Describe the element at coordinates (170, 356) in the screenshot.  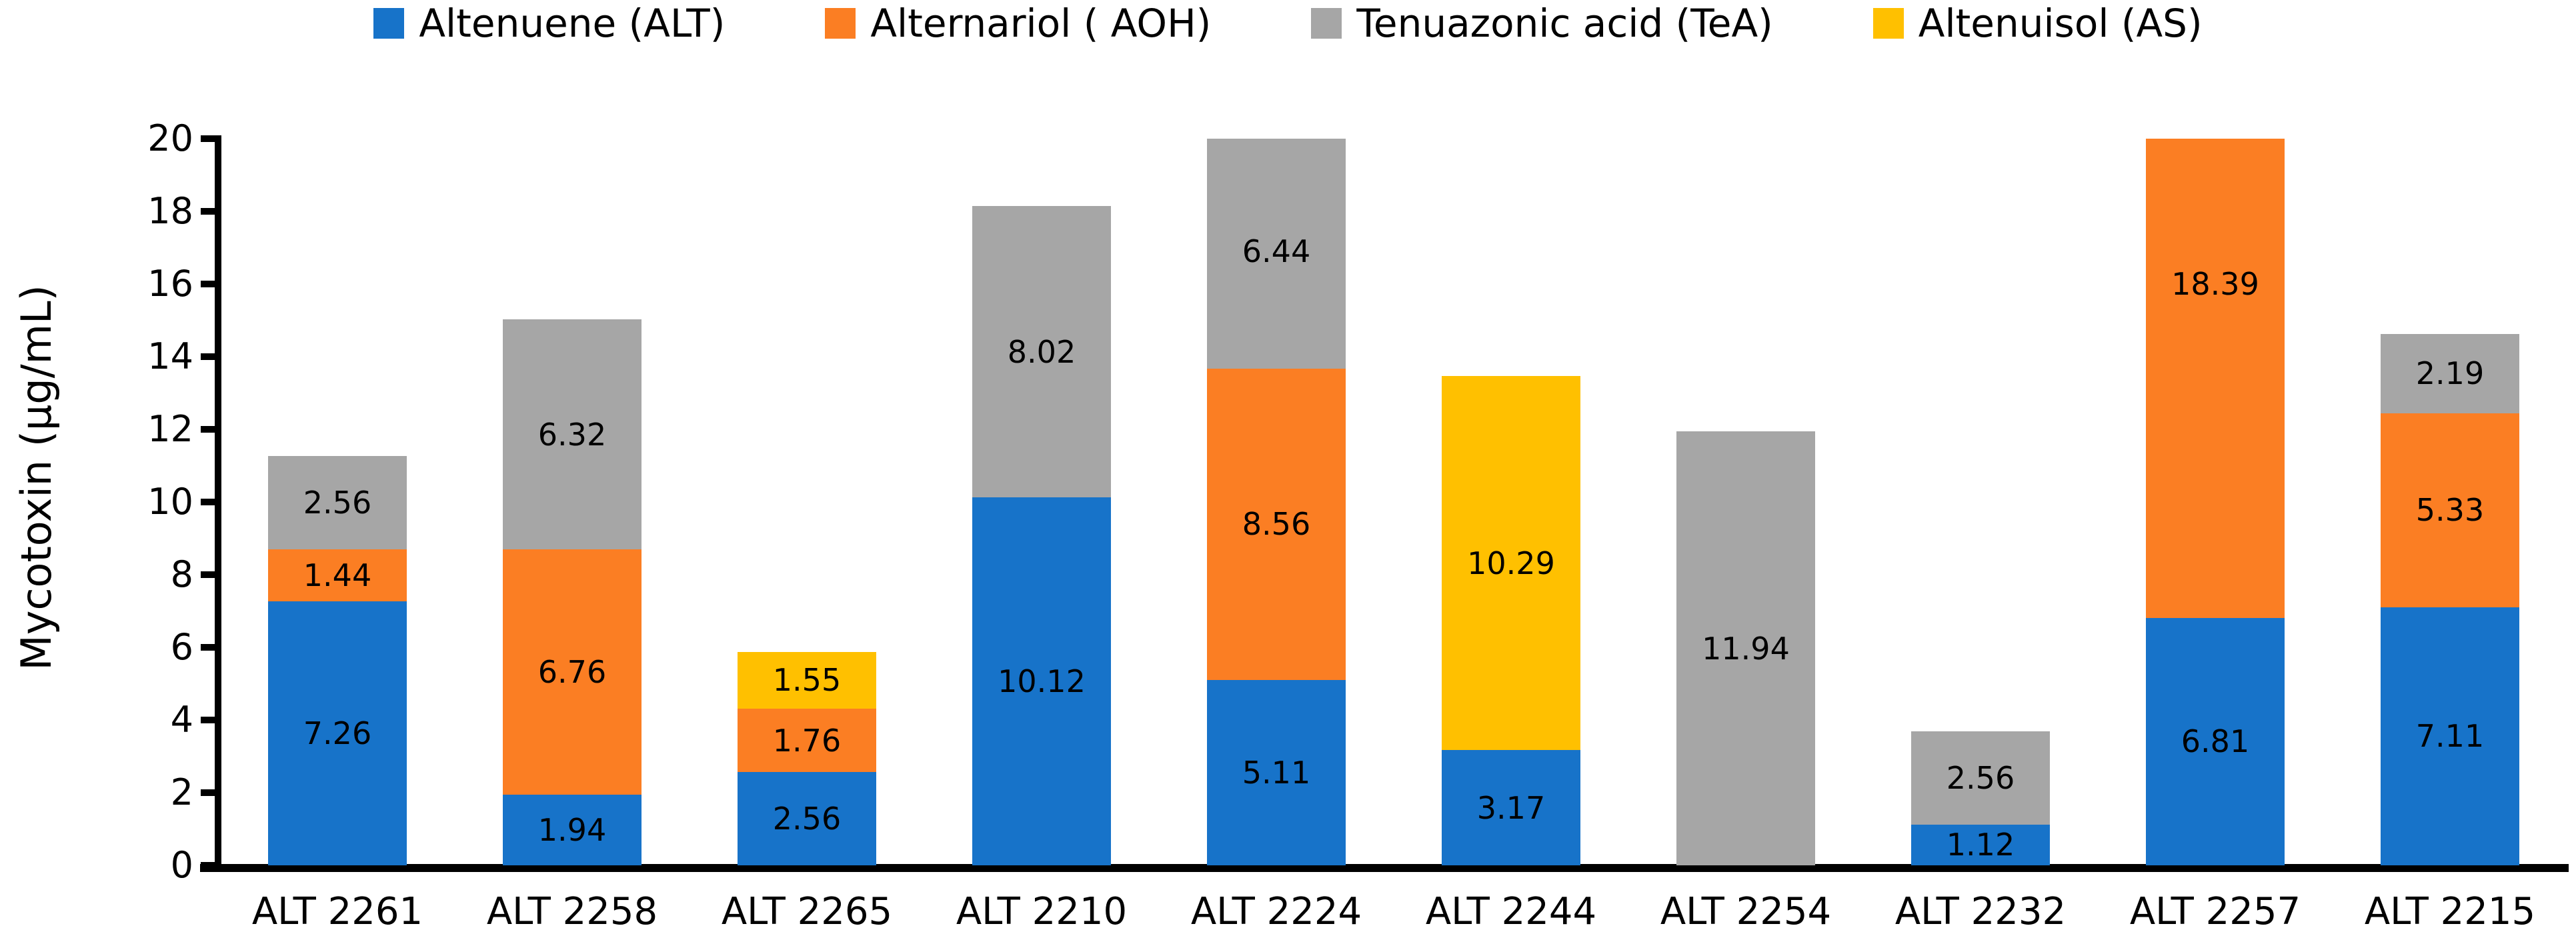
I see `y-tick-label: 14` at that location.